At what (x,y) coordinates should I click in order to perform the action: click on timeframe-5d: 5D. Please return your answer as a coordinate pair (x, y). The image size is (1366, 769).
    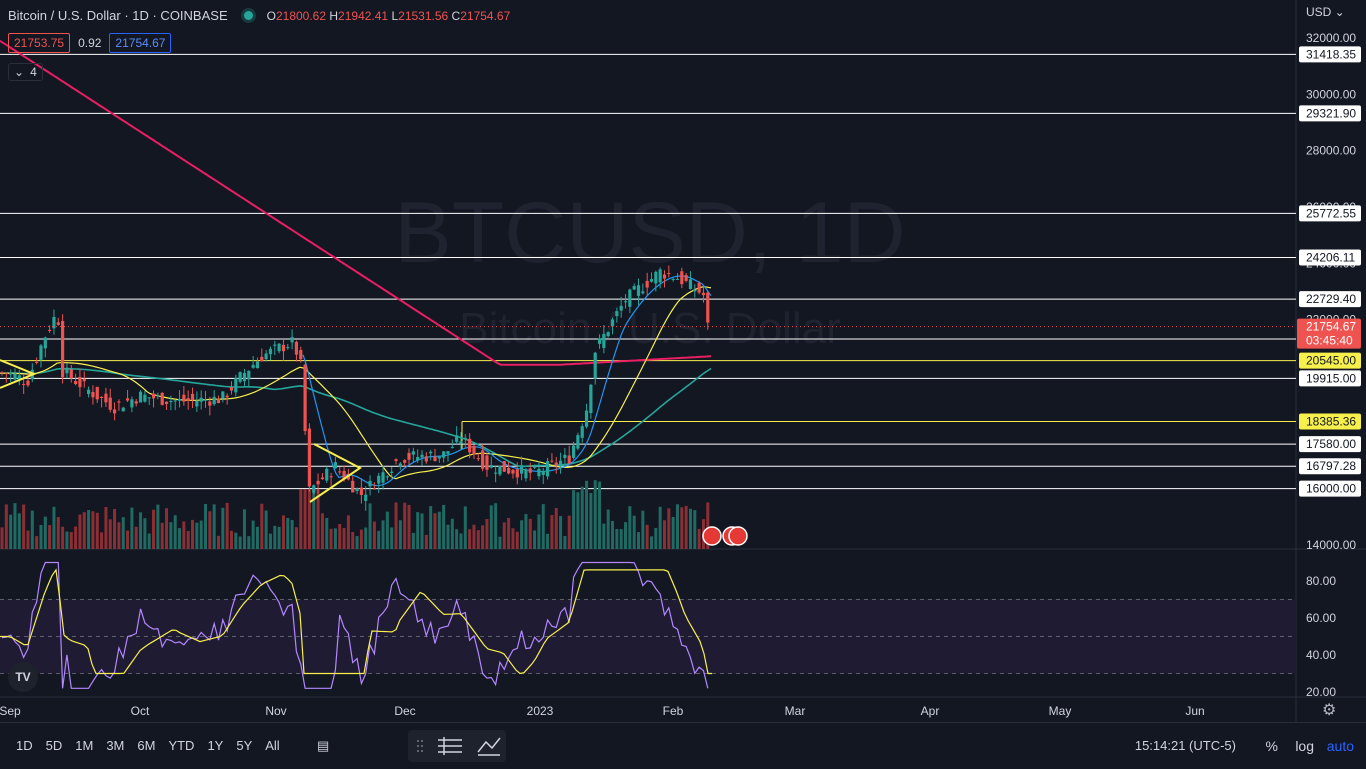
    Looking at the image, I should click on (54, 745).